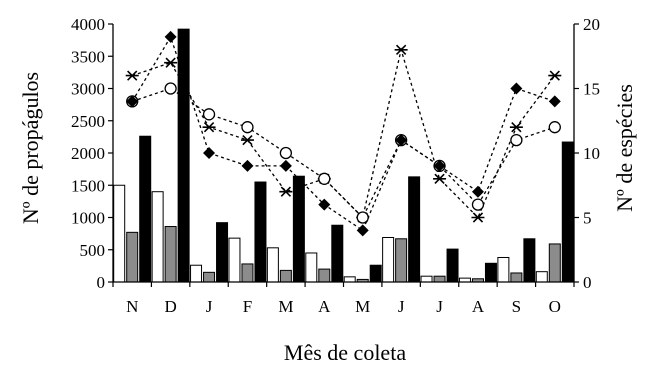 The width and height of the screenshot is (645, 367). Describe the element at coordinates (88, 218) in the screenshot. I see `y-tick-label-2: 1000` at that location.